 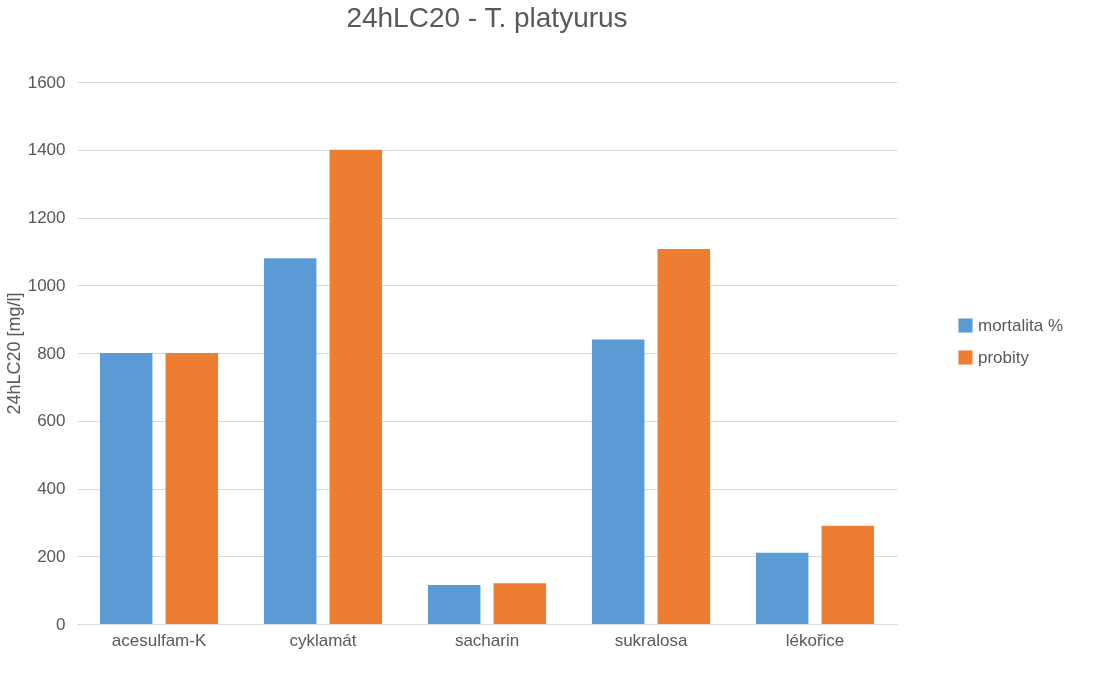 I want to click on y-tick-label: 1400, so click(x=46, y=150).